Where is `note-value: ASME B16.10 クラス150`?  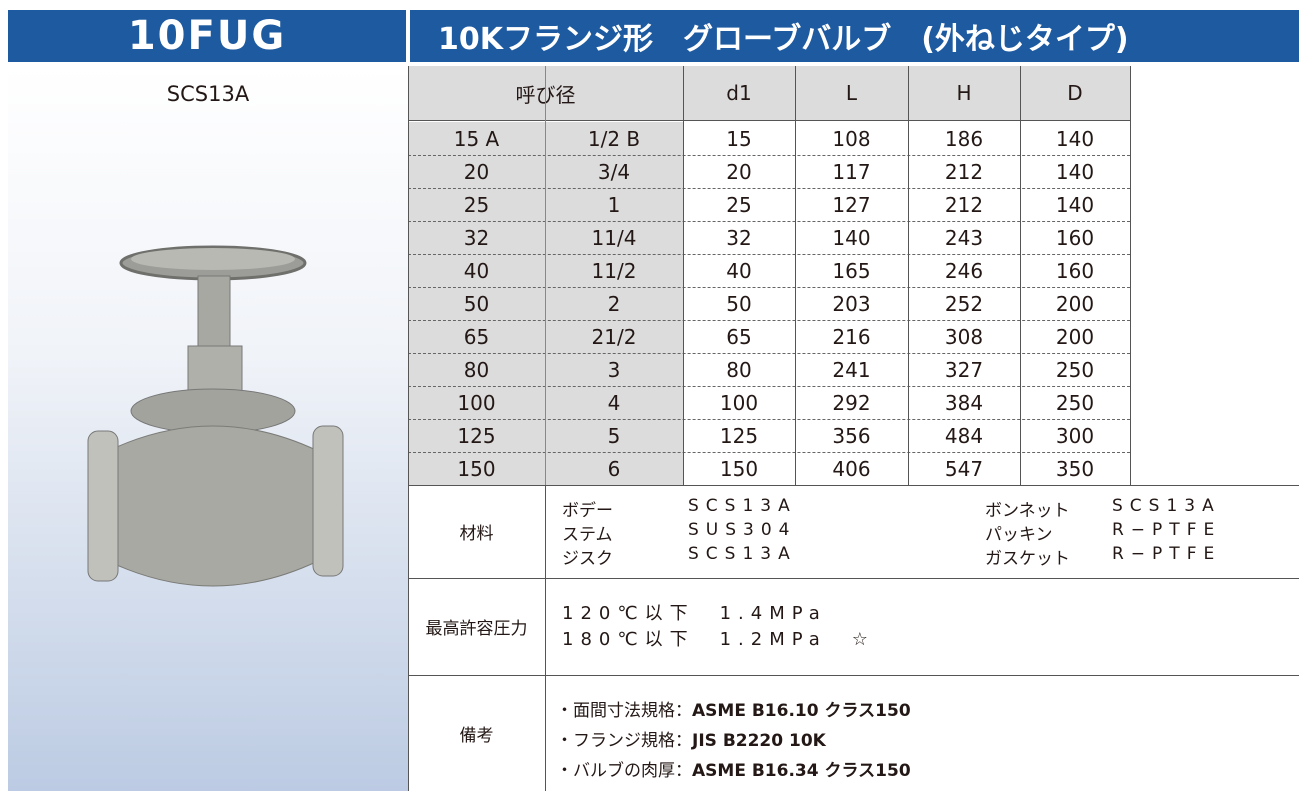 note-value: ASME B16.10 クラス150 is located at coordinates (801, 711).